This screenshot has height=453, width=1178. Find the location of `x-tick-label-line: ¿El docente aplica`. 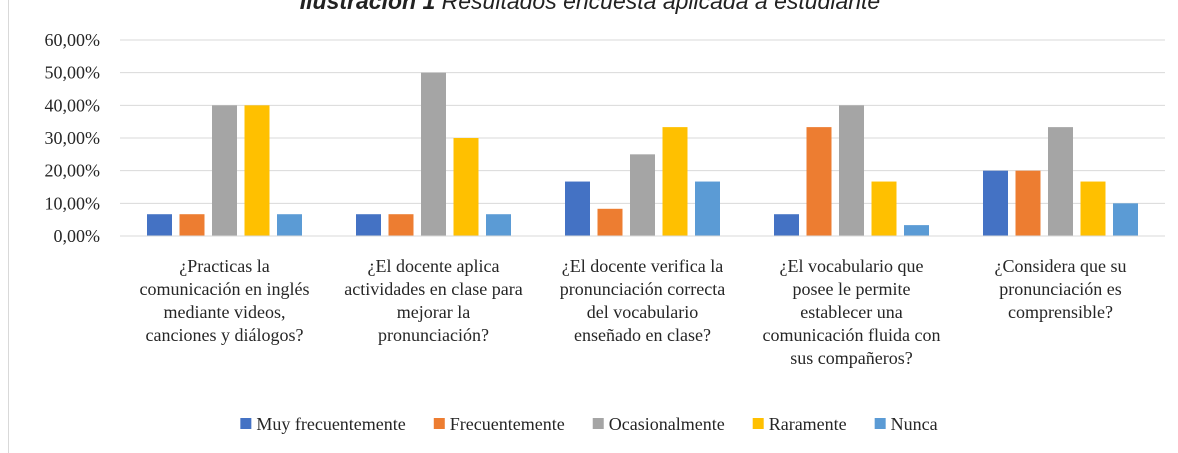

x-tick-label-line: ¿El docente aplica is located at coordinates (434, 266).